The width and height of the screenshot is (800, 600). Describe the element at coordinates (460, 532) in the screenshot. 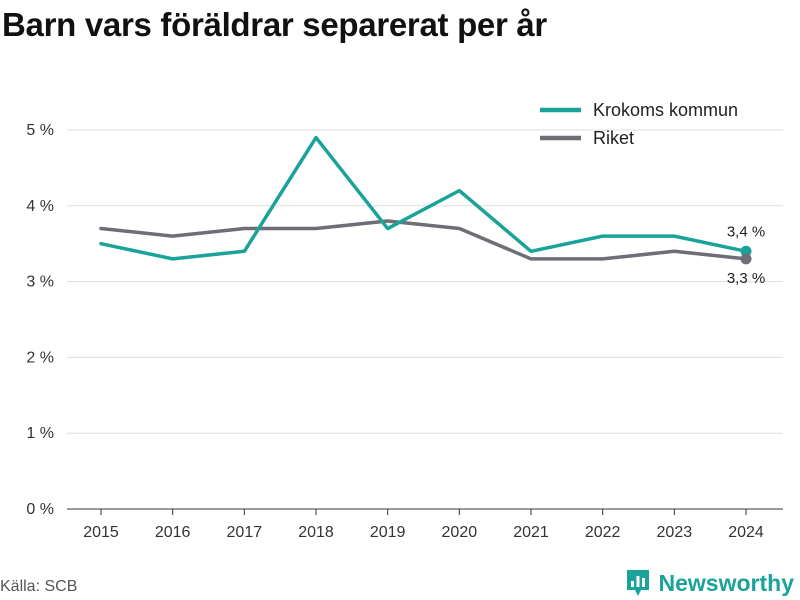

I see `x-tick-label: 2020` at that location.